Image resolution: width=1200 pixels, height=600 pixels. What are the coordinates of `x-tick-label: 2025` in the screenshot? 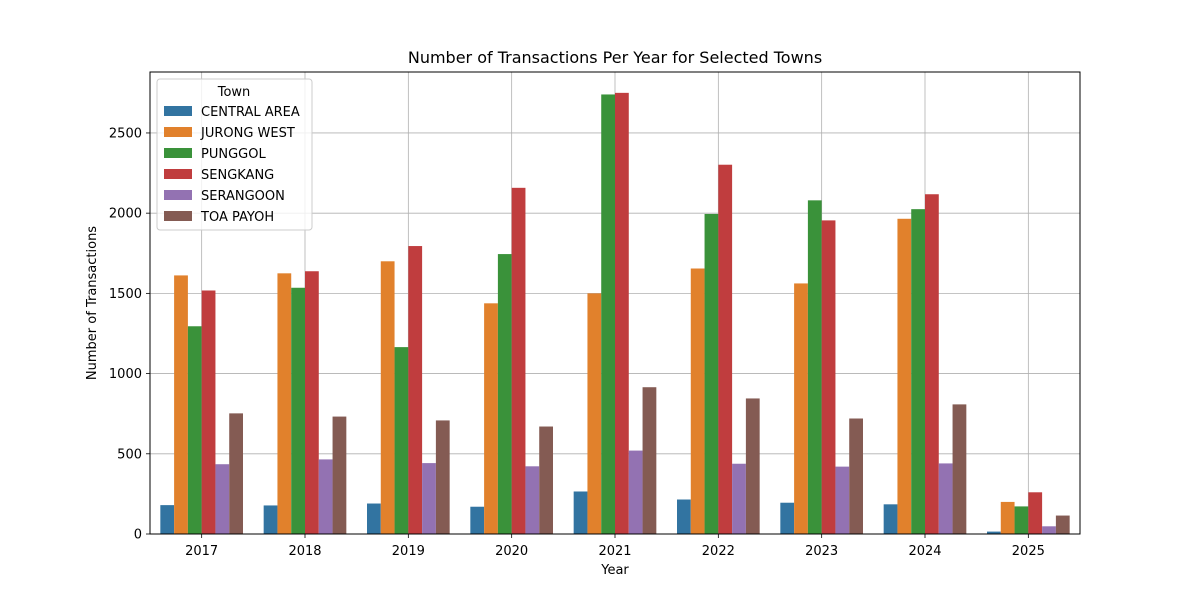 It's located at (1028, 551).